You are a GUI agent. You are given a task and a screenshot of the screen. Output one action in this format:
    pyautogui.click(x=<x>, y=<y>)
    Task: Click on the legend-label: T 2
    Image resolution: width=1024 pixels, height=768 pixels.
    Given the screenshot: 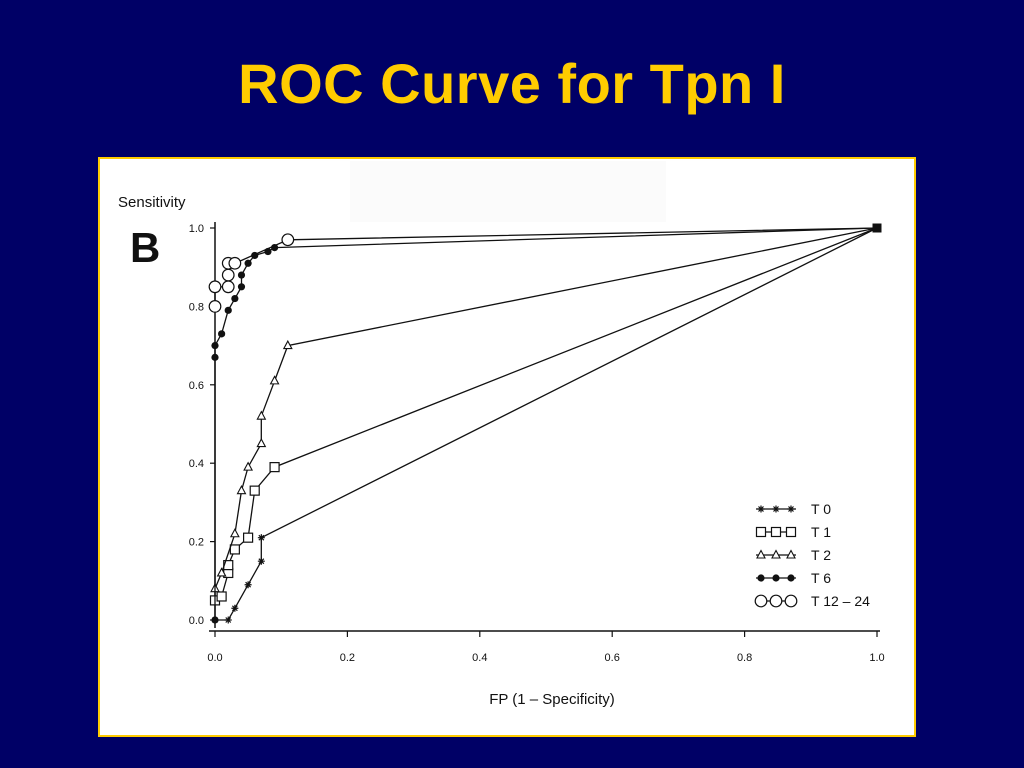 What is the action you would take?
    pyautogui.click(x=821, y=555)
    